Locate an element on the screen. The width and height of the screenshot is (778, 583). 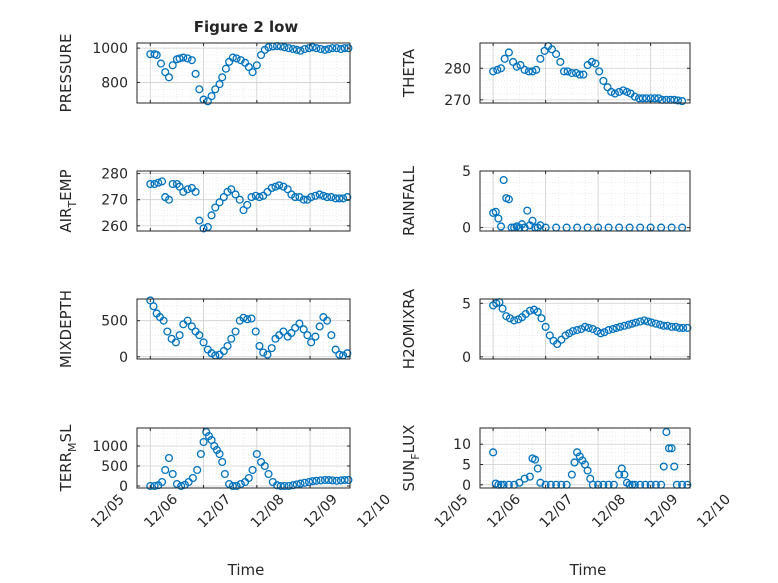
y-tick-label: 280 is located at coordinates (457, 69).